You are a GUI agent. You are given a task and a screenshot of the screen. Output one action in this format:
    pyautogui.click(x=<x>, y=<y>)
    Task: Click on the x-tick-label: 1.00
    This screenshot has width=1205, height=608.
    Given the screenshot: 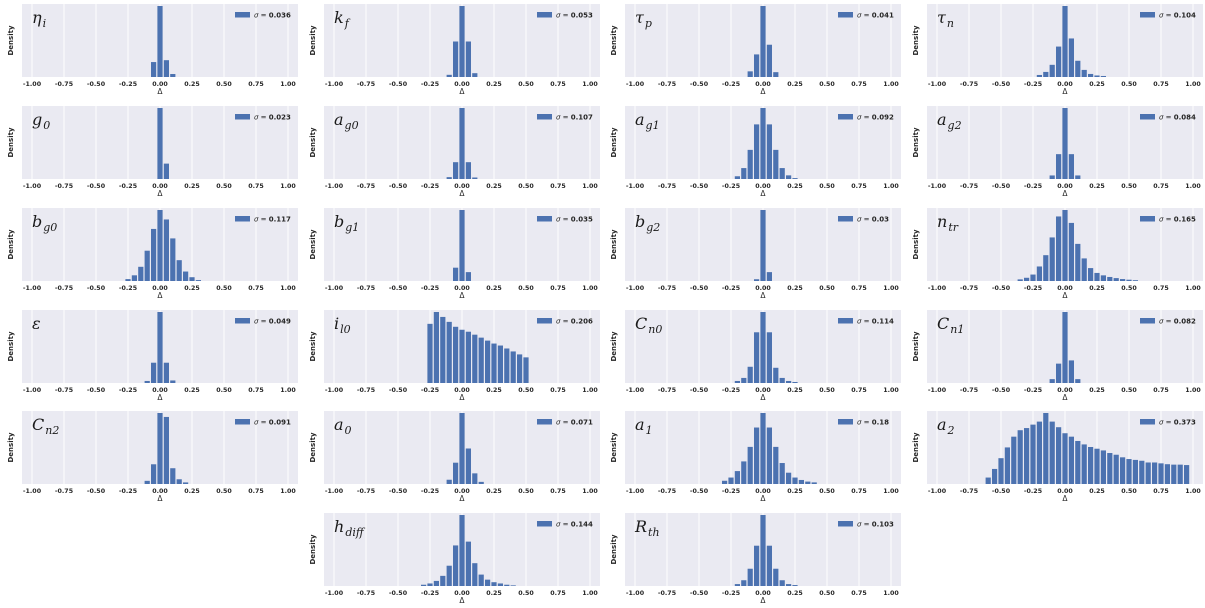 What is the action you would take?
    pyautogui.click(x=1193, y=491)
    